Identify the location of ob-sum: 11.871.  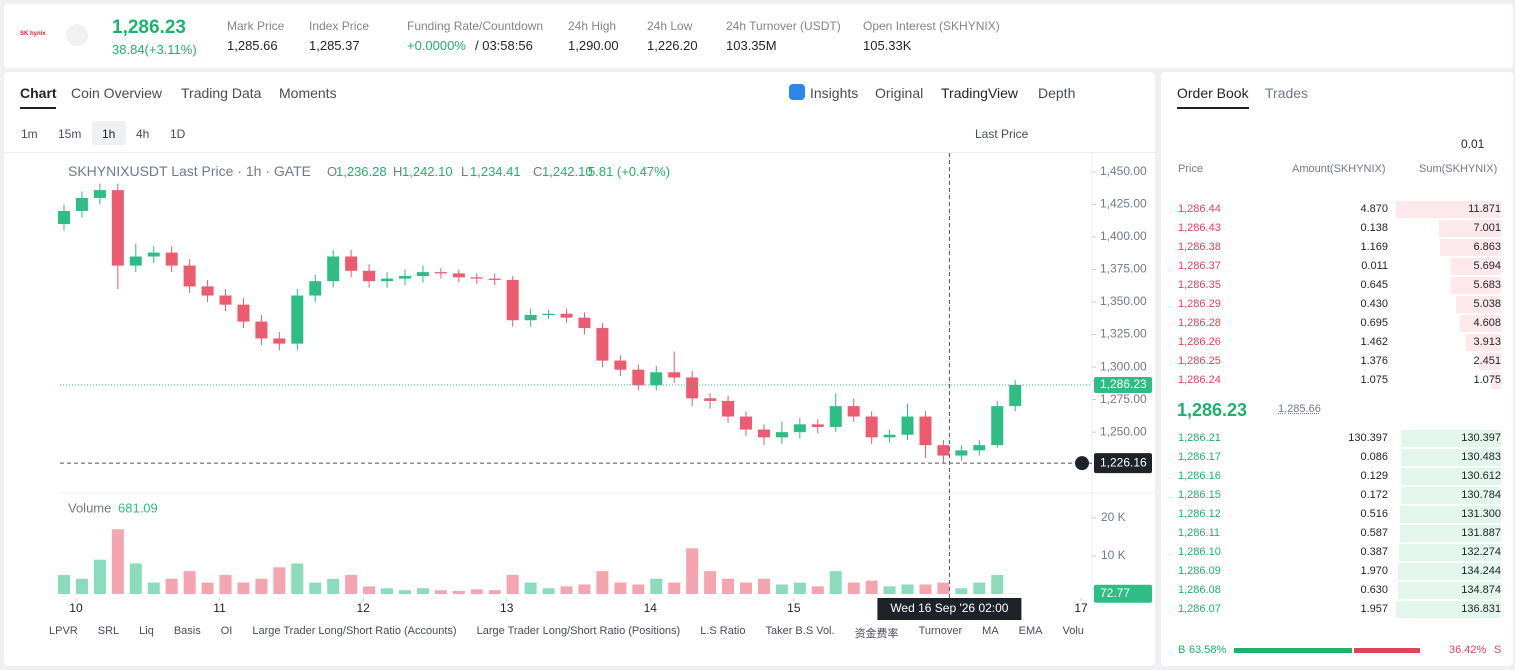
(1484, 209).